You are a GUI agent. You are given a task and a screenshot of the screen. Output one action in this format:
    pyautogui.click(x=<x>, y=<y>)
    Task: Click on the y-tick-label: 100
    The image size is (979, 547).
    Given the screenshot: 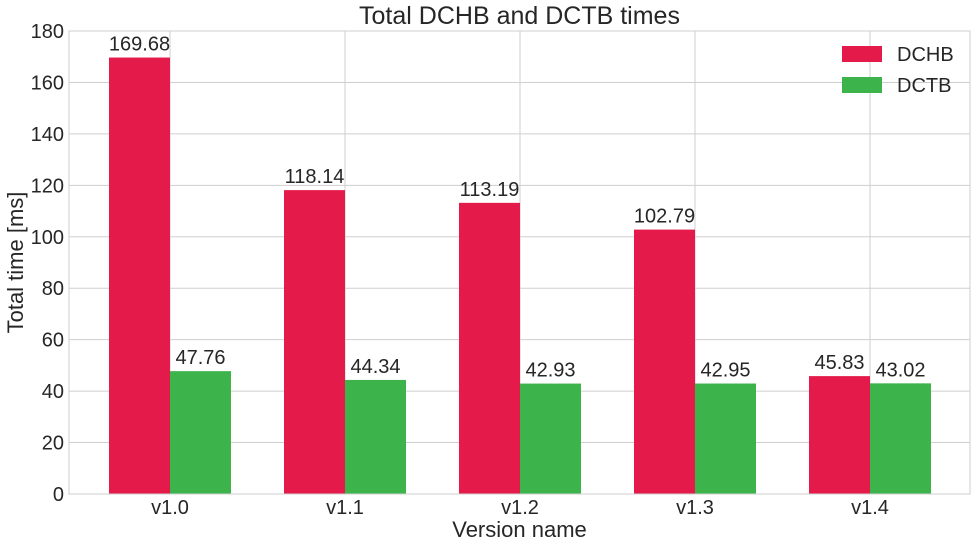 What is the action you would take?
    pyautogui.click(x=47, y=238)
    